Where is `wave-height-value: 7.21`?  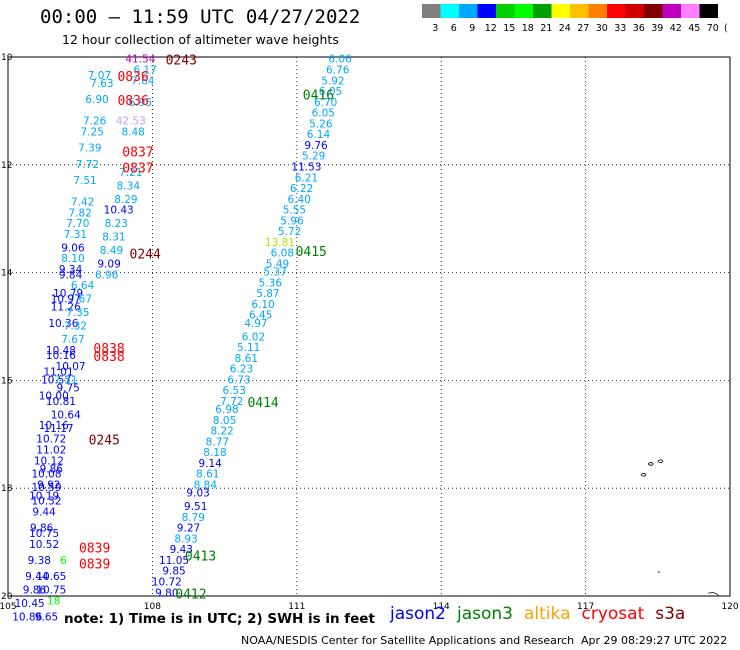 wave-height-value: 7.21 is located at coordinates (130, 173).